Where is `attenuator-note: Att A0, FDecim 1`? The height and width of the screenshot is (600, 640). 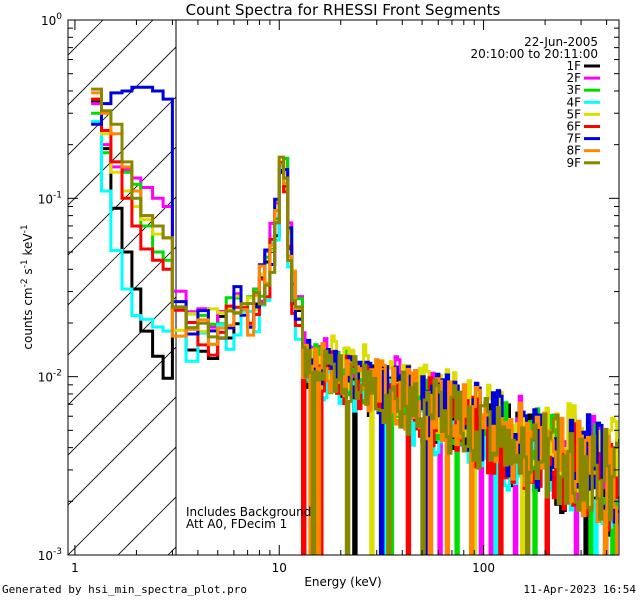
attenuator-note: Att A0, FDecim 1 is located at coordinates (236, 524).